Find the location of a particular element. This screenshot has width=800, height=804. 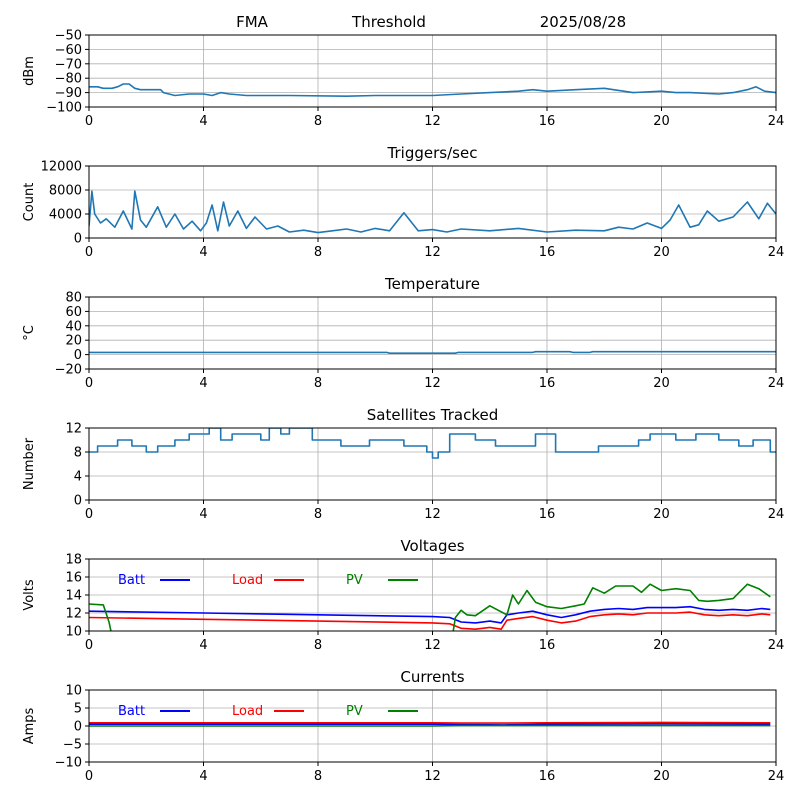

y-tick-label: −50 is located at coordinates (68, 36).